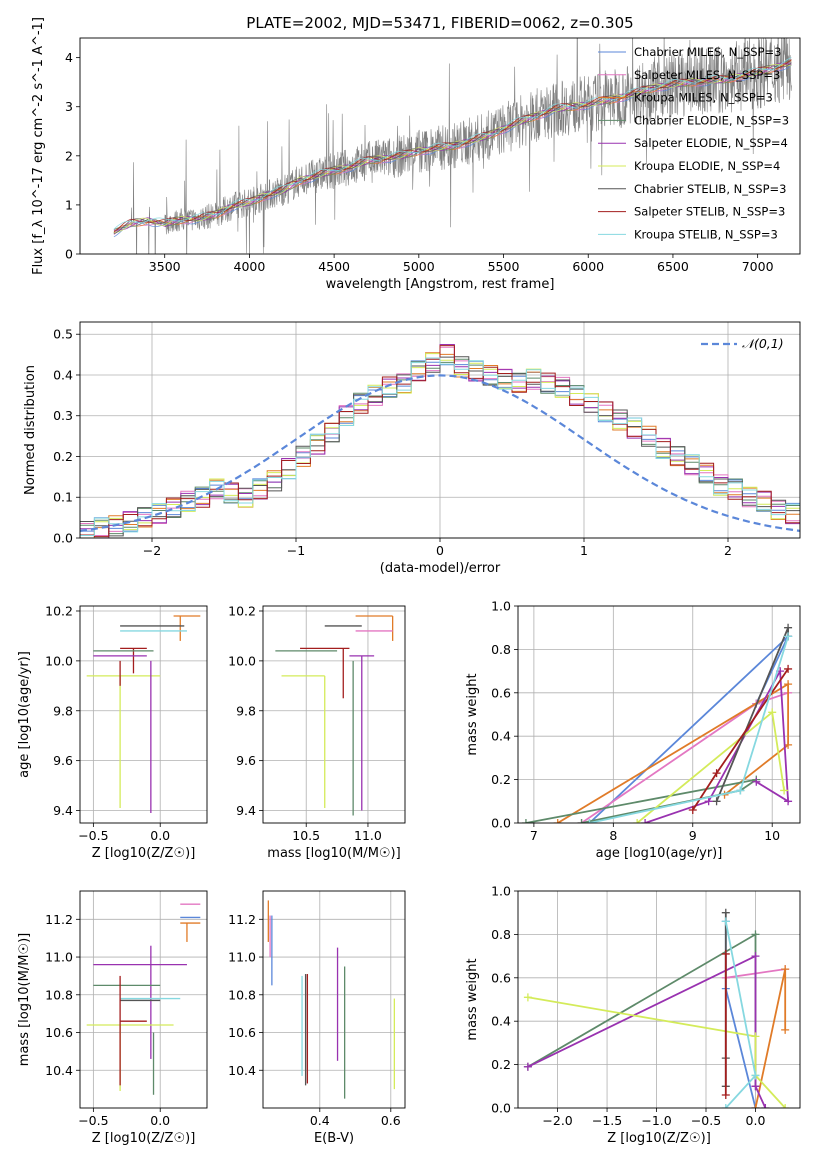 This screenshot has width=819, height=1174. What do you see at coordinates (440, 550) in the screenshot?
I see `residuals-xtick-label: 0` at bounding box center [440, 550].